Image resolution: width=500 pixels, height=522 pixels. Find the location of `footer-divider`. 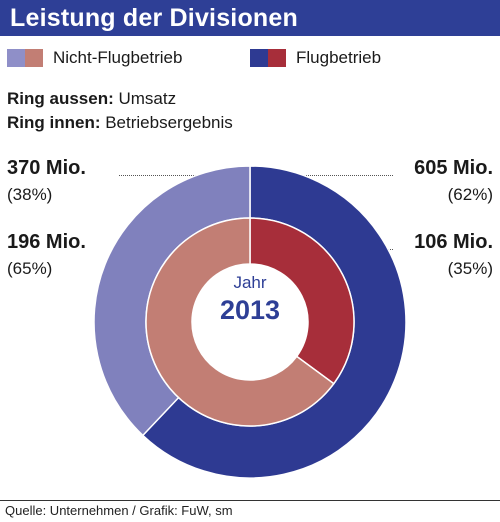

footer-divider is located at coordinates (250, 500).